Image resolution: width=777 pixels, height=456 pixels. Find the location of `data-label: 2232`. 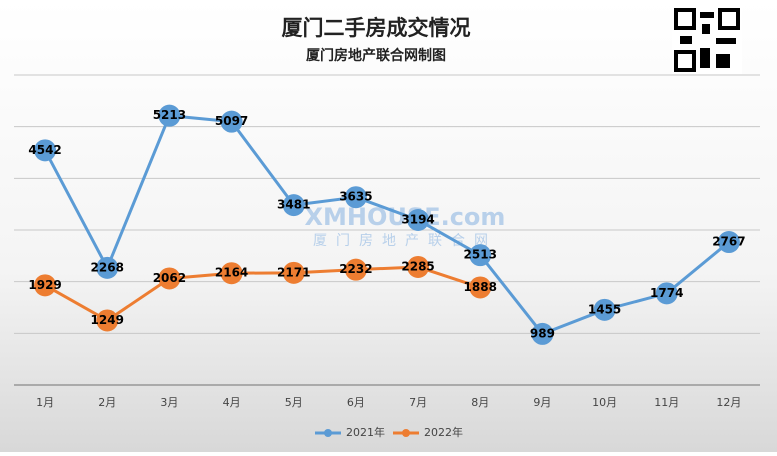

data-label: 2232 is located at coordinates (355, 269).